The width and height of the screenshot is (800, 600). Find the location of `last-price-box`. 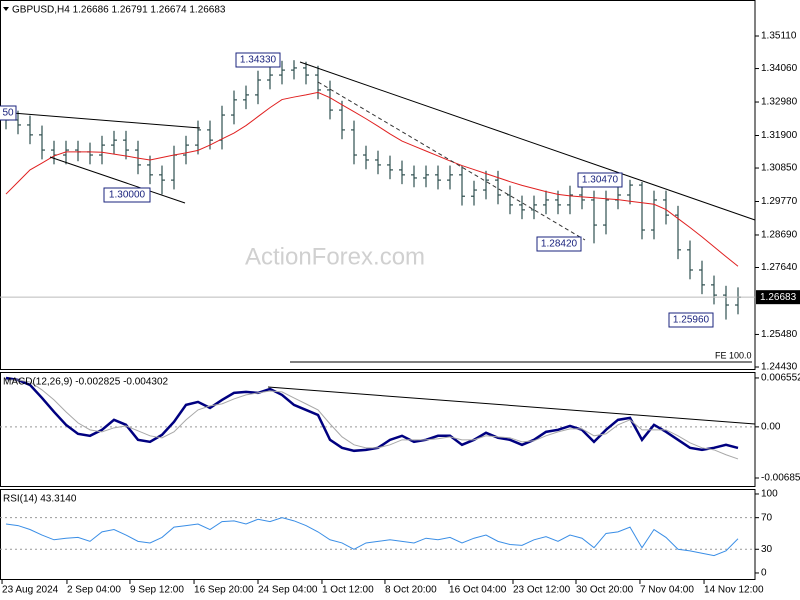

last-price-box is located at coordinates (778, 297).